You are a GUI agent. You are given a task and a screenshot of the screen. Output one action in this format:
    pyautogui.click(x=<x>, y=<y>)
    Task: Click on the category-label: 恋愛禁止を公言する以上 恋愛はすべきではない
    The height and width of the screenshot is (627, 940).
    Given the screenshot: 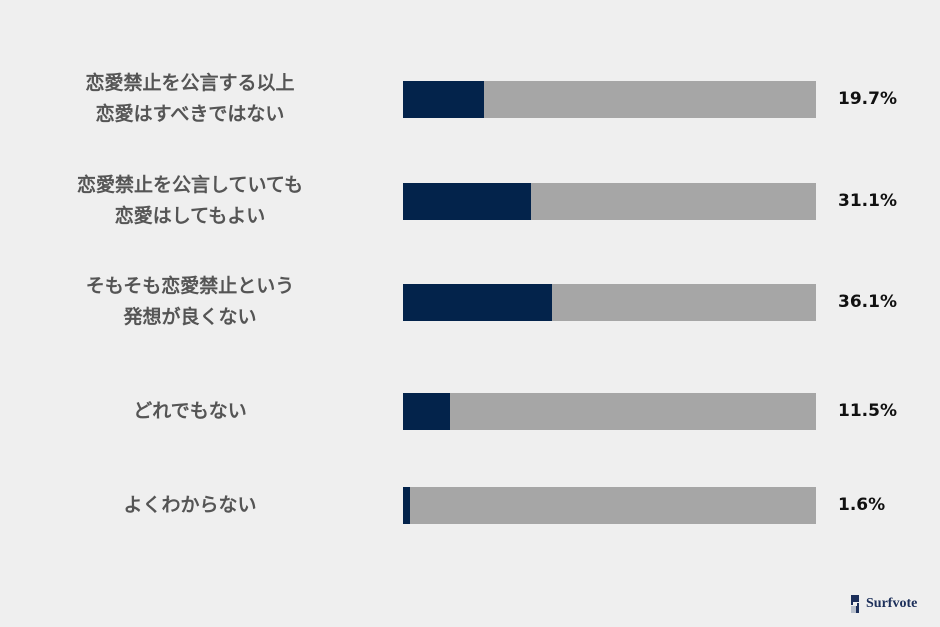 What is the action you would take?
    pyautogui.click(x=190, y=98)
    